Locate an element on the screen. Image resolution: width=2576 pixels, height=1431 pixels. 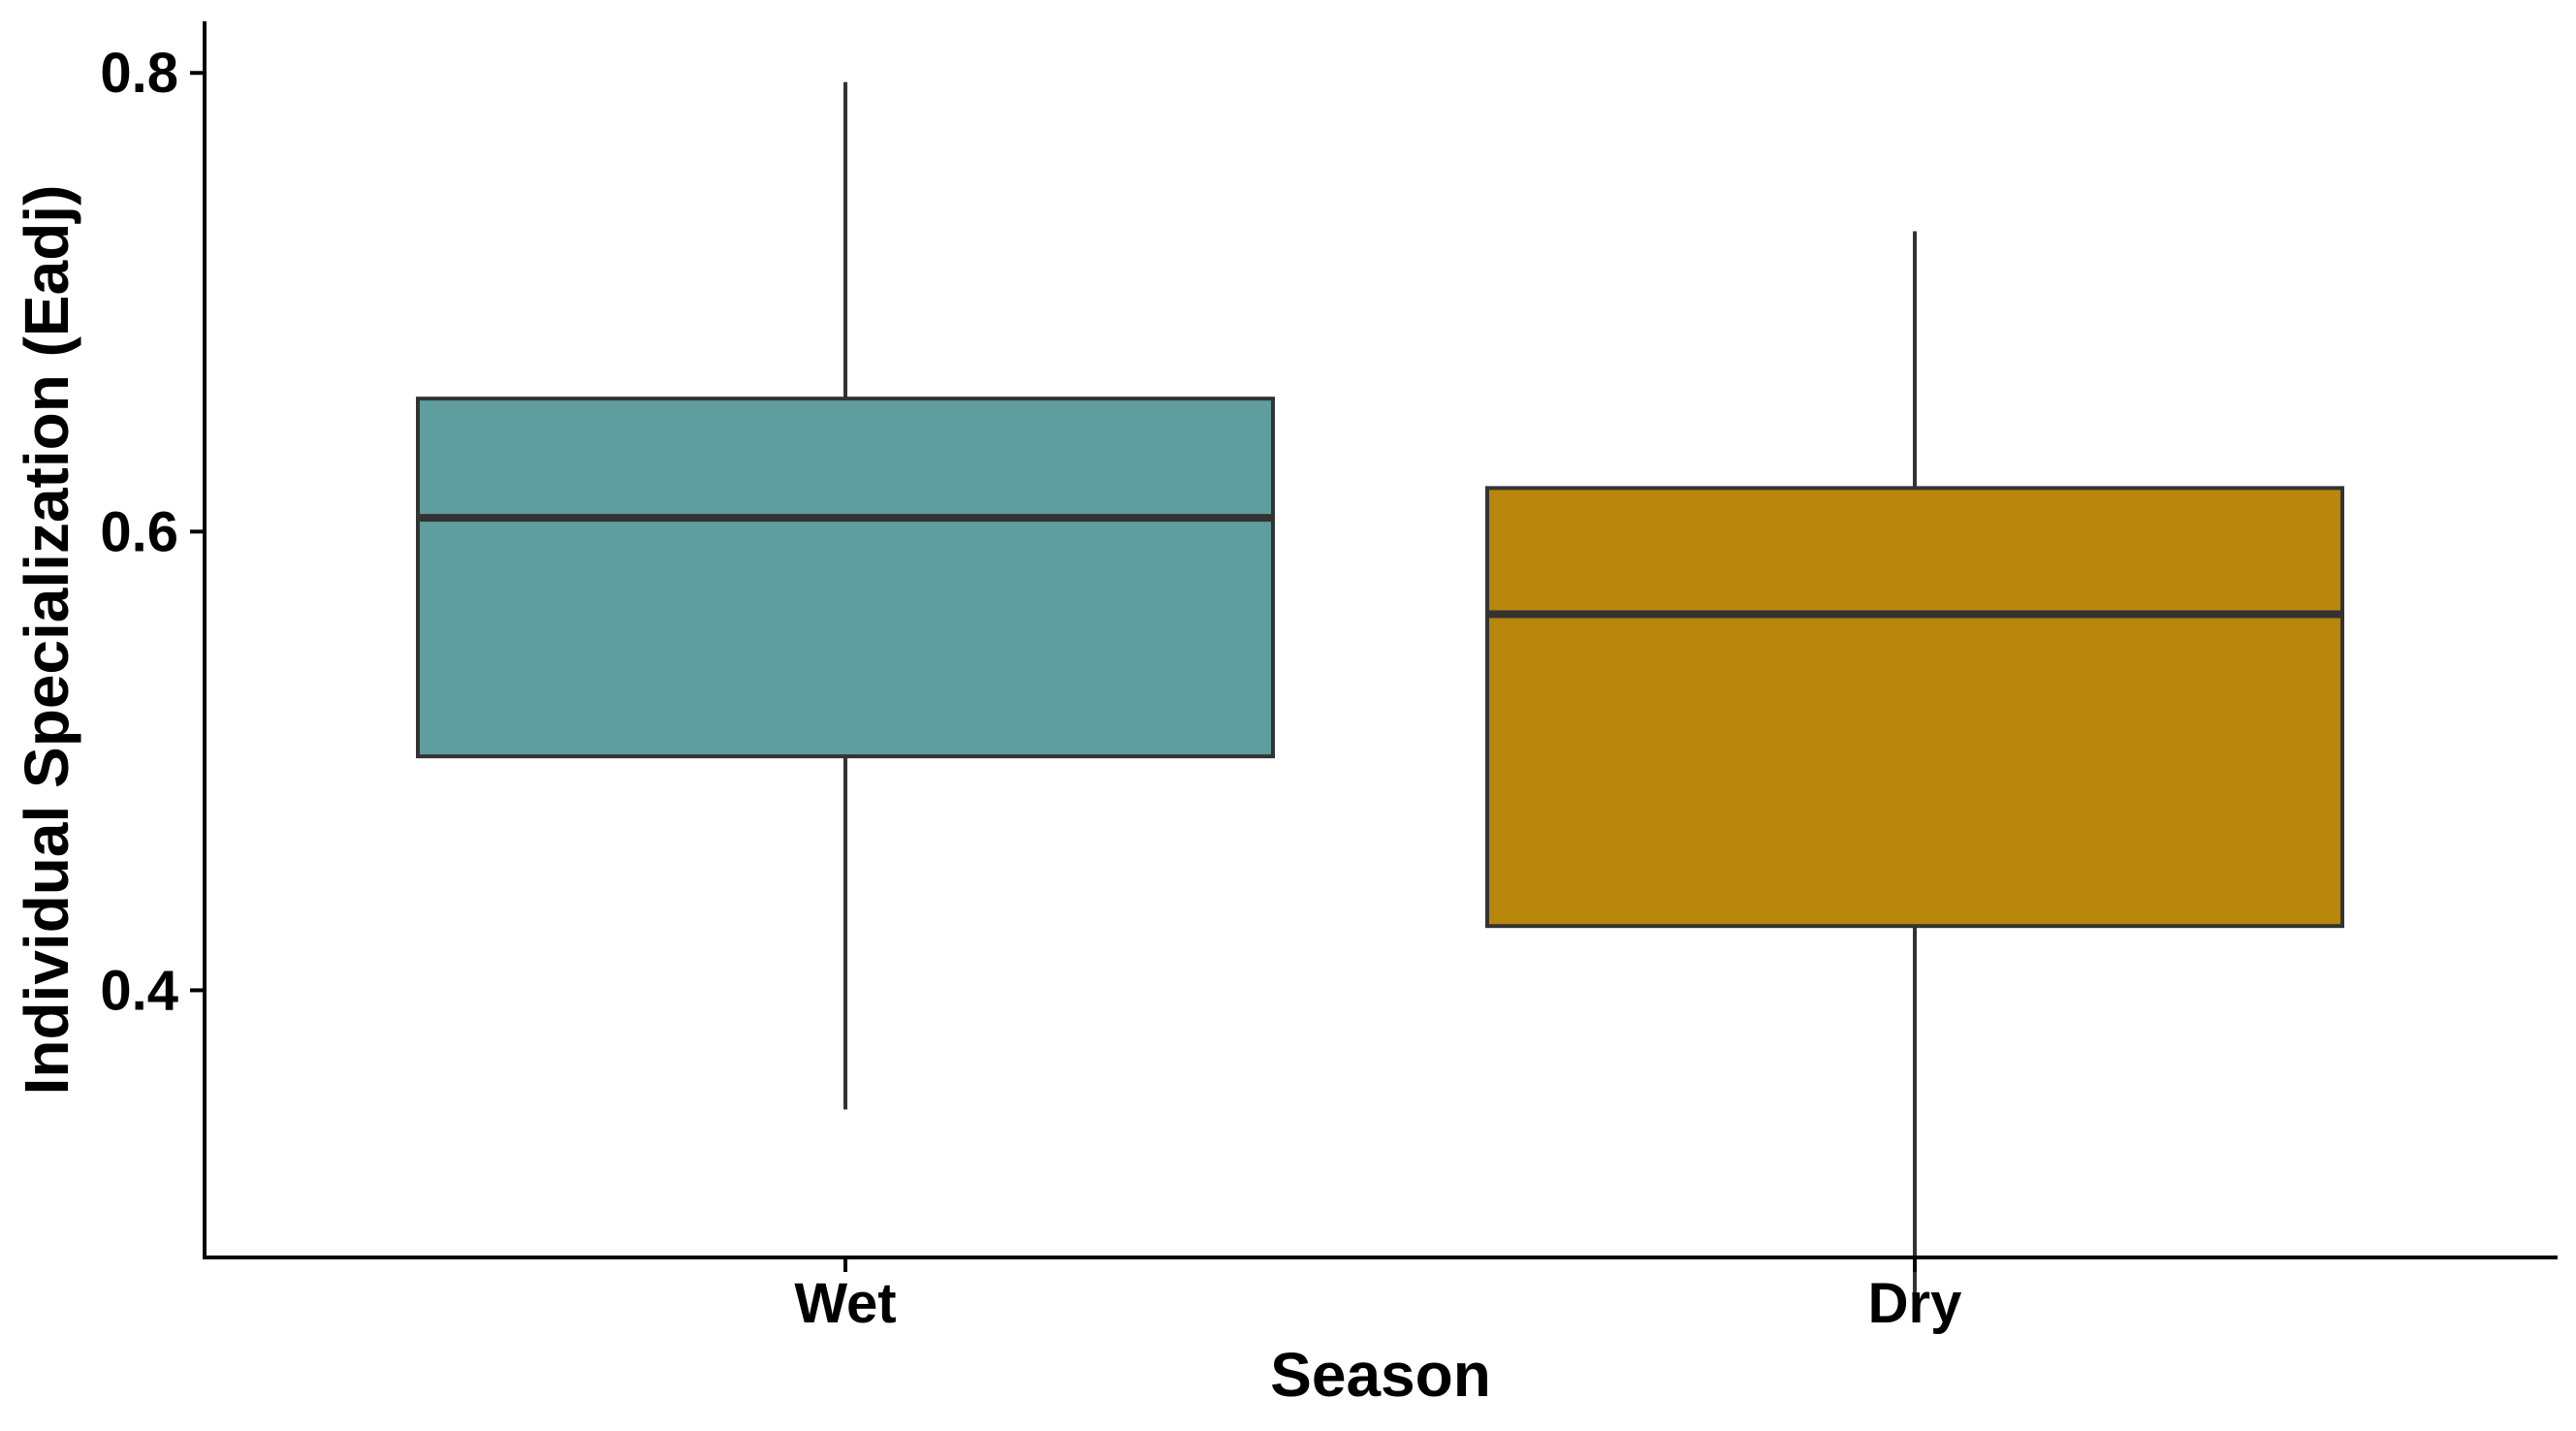
iqr-box-wet is located at coordinates (845, 578).